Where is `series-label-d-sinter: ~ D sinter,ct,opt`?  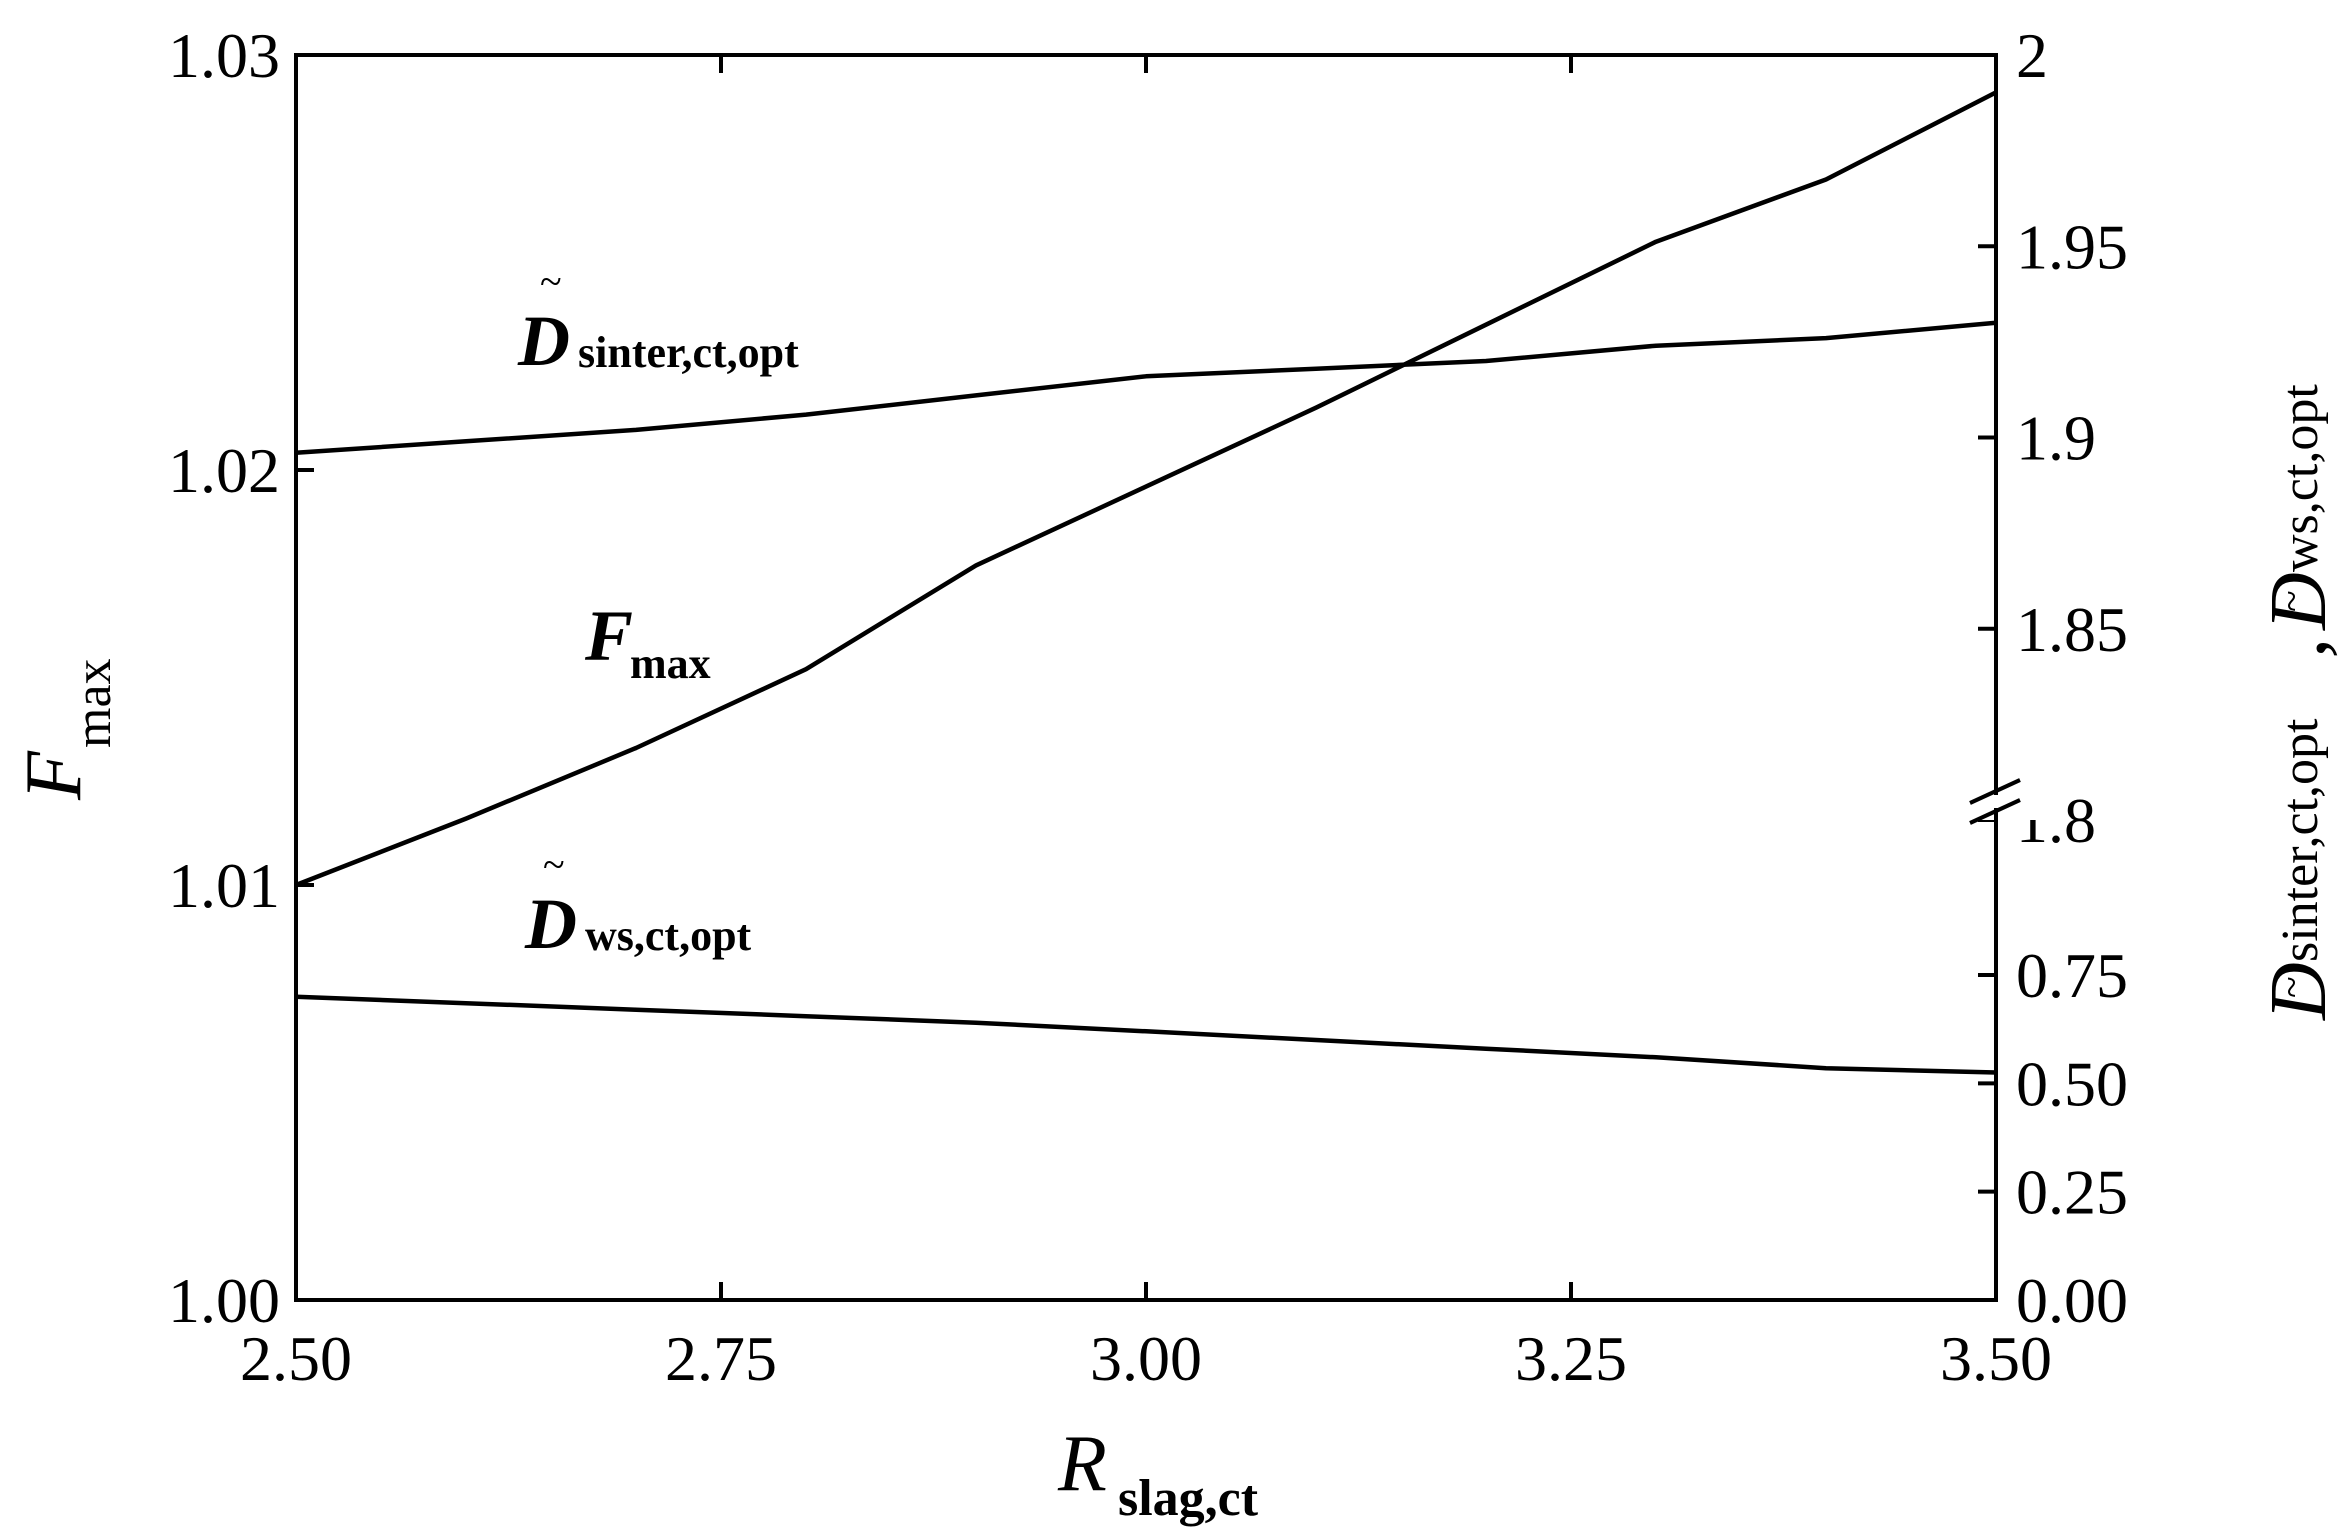 series-label-d-sinter: ~ D sinter,ct,opt is located at coordinates (658, 320).